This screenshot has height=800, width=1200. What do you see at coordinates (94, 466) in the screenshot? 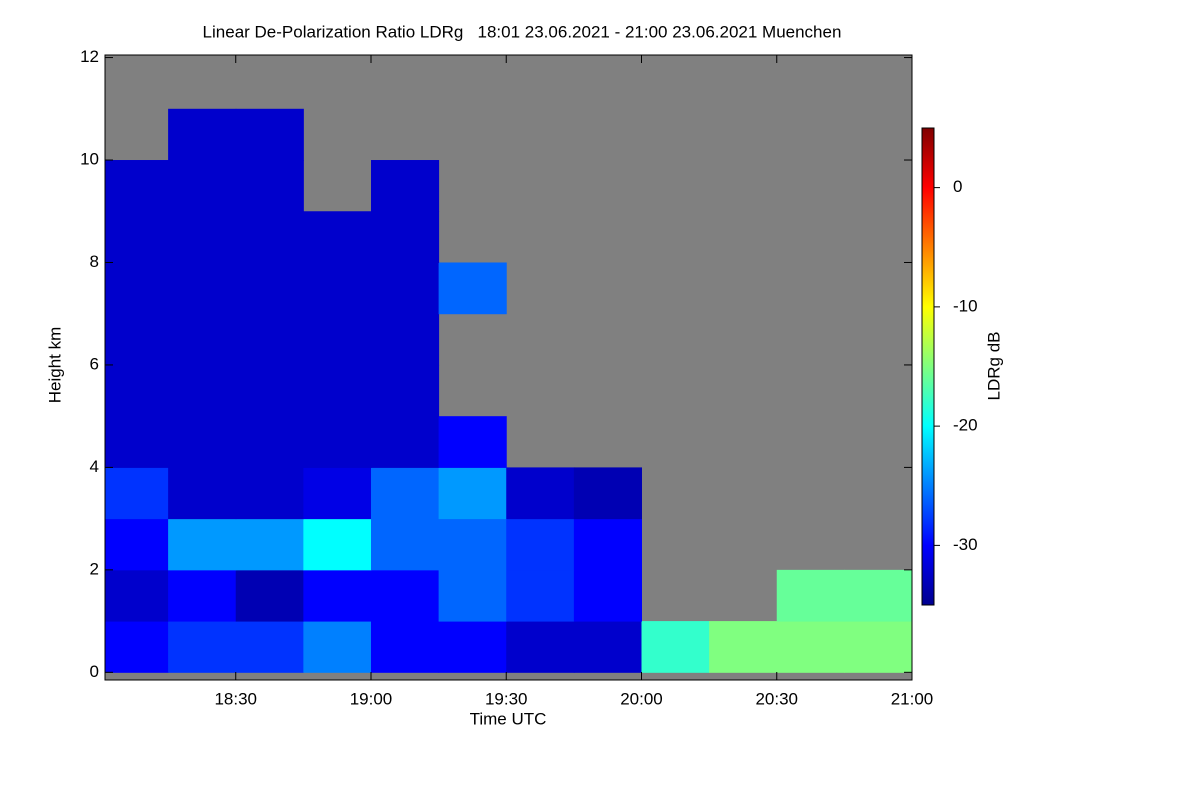
I see `y-tick-label: 4` at bounding box center [94, 466].